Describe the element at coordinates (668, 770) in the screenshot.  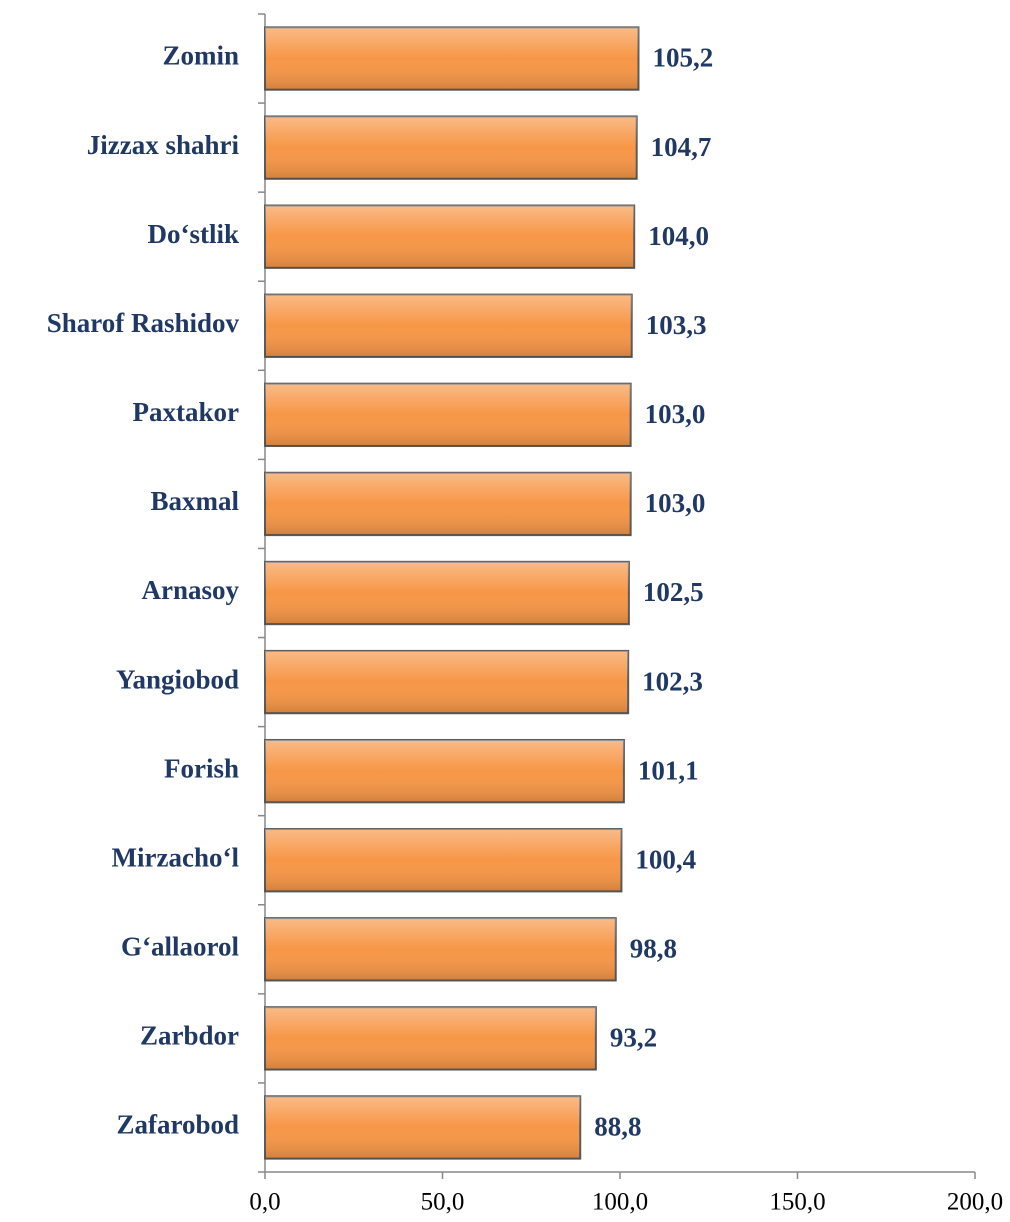
I see `value-label: 101,1` at that location.